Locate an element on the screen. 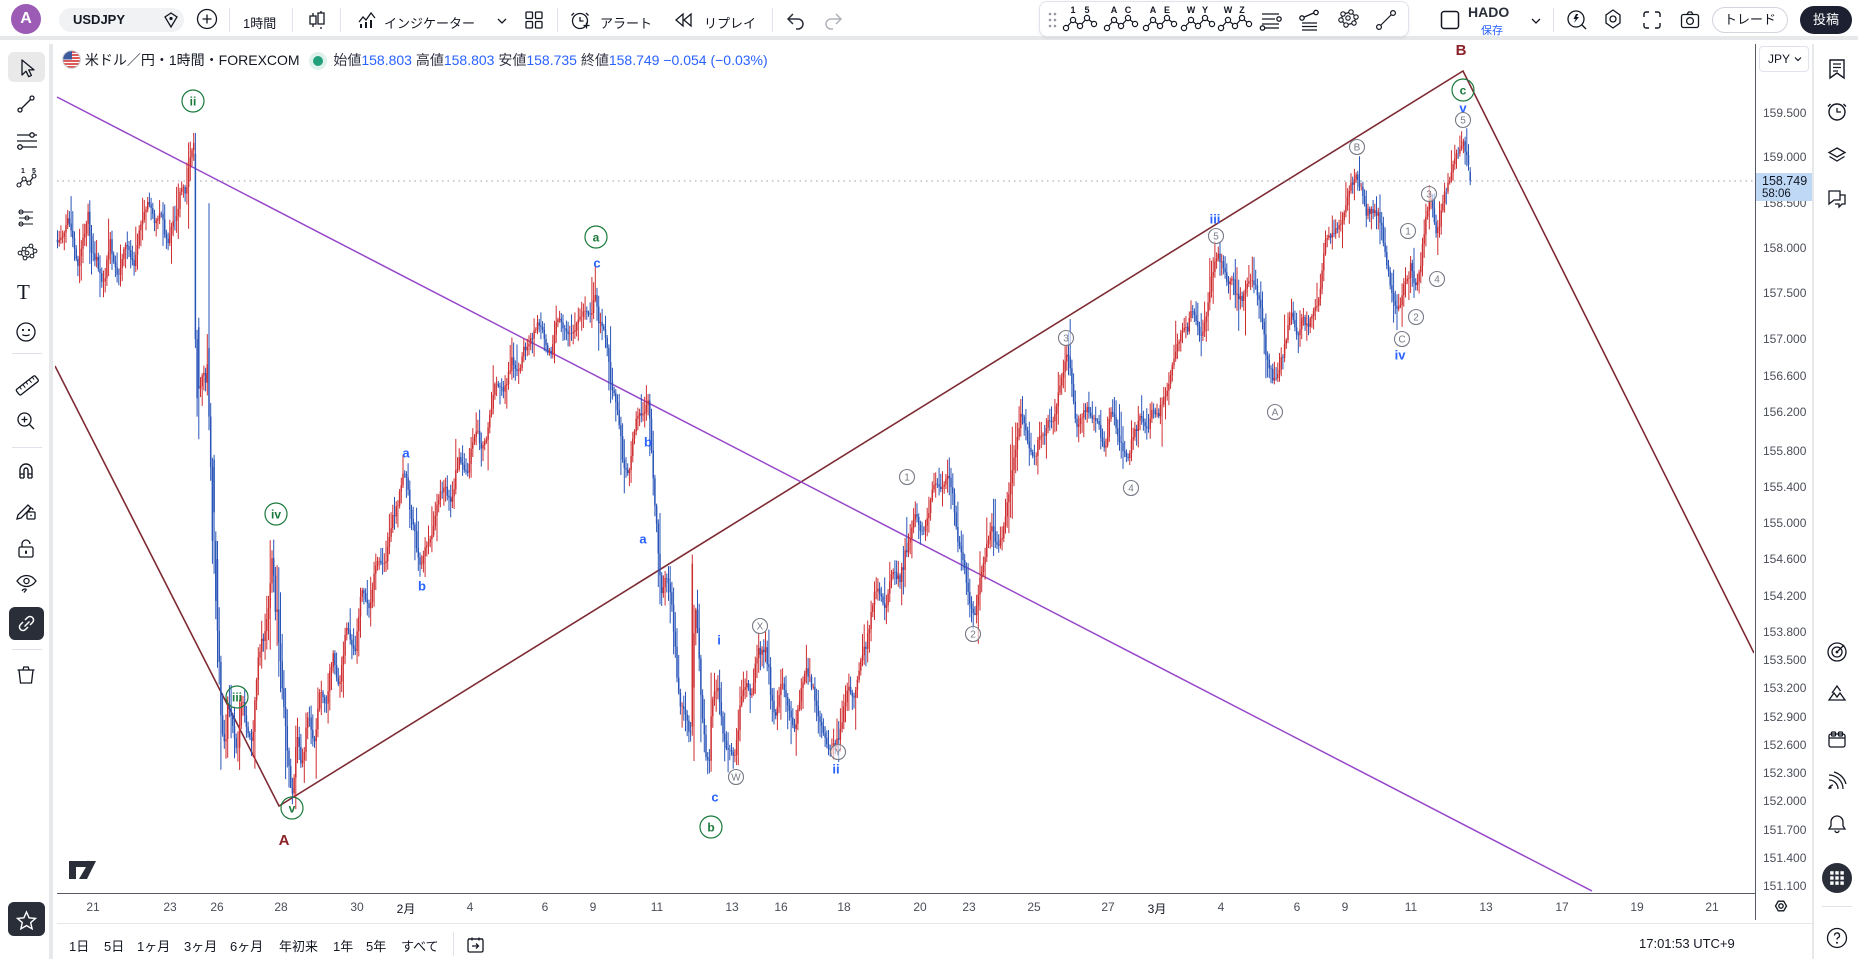  svg-text: i is located at coordinates (719, 640).